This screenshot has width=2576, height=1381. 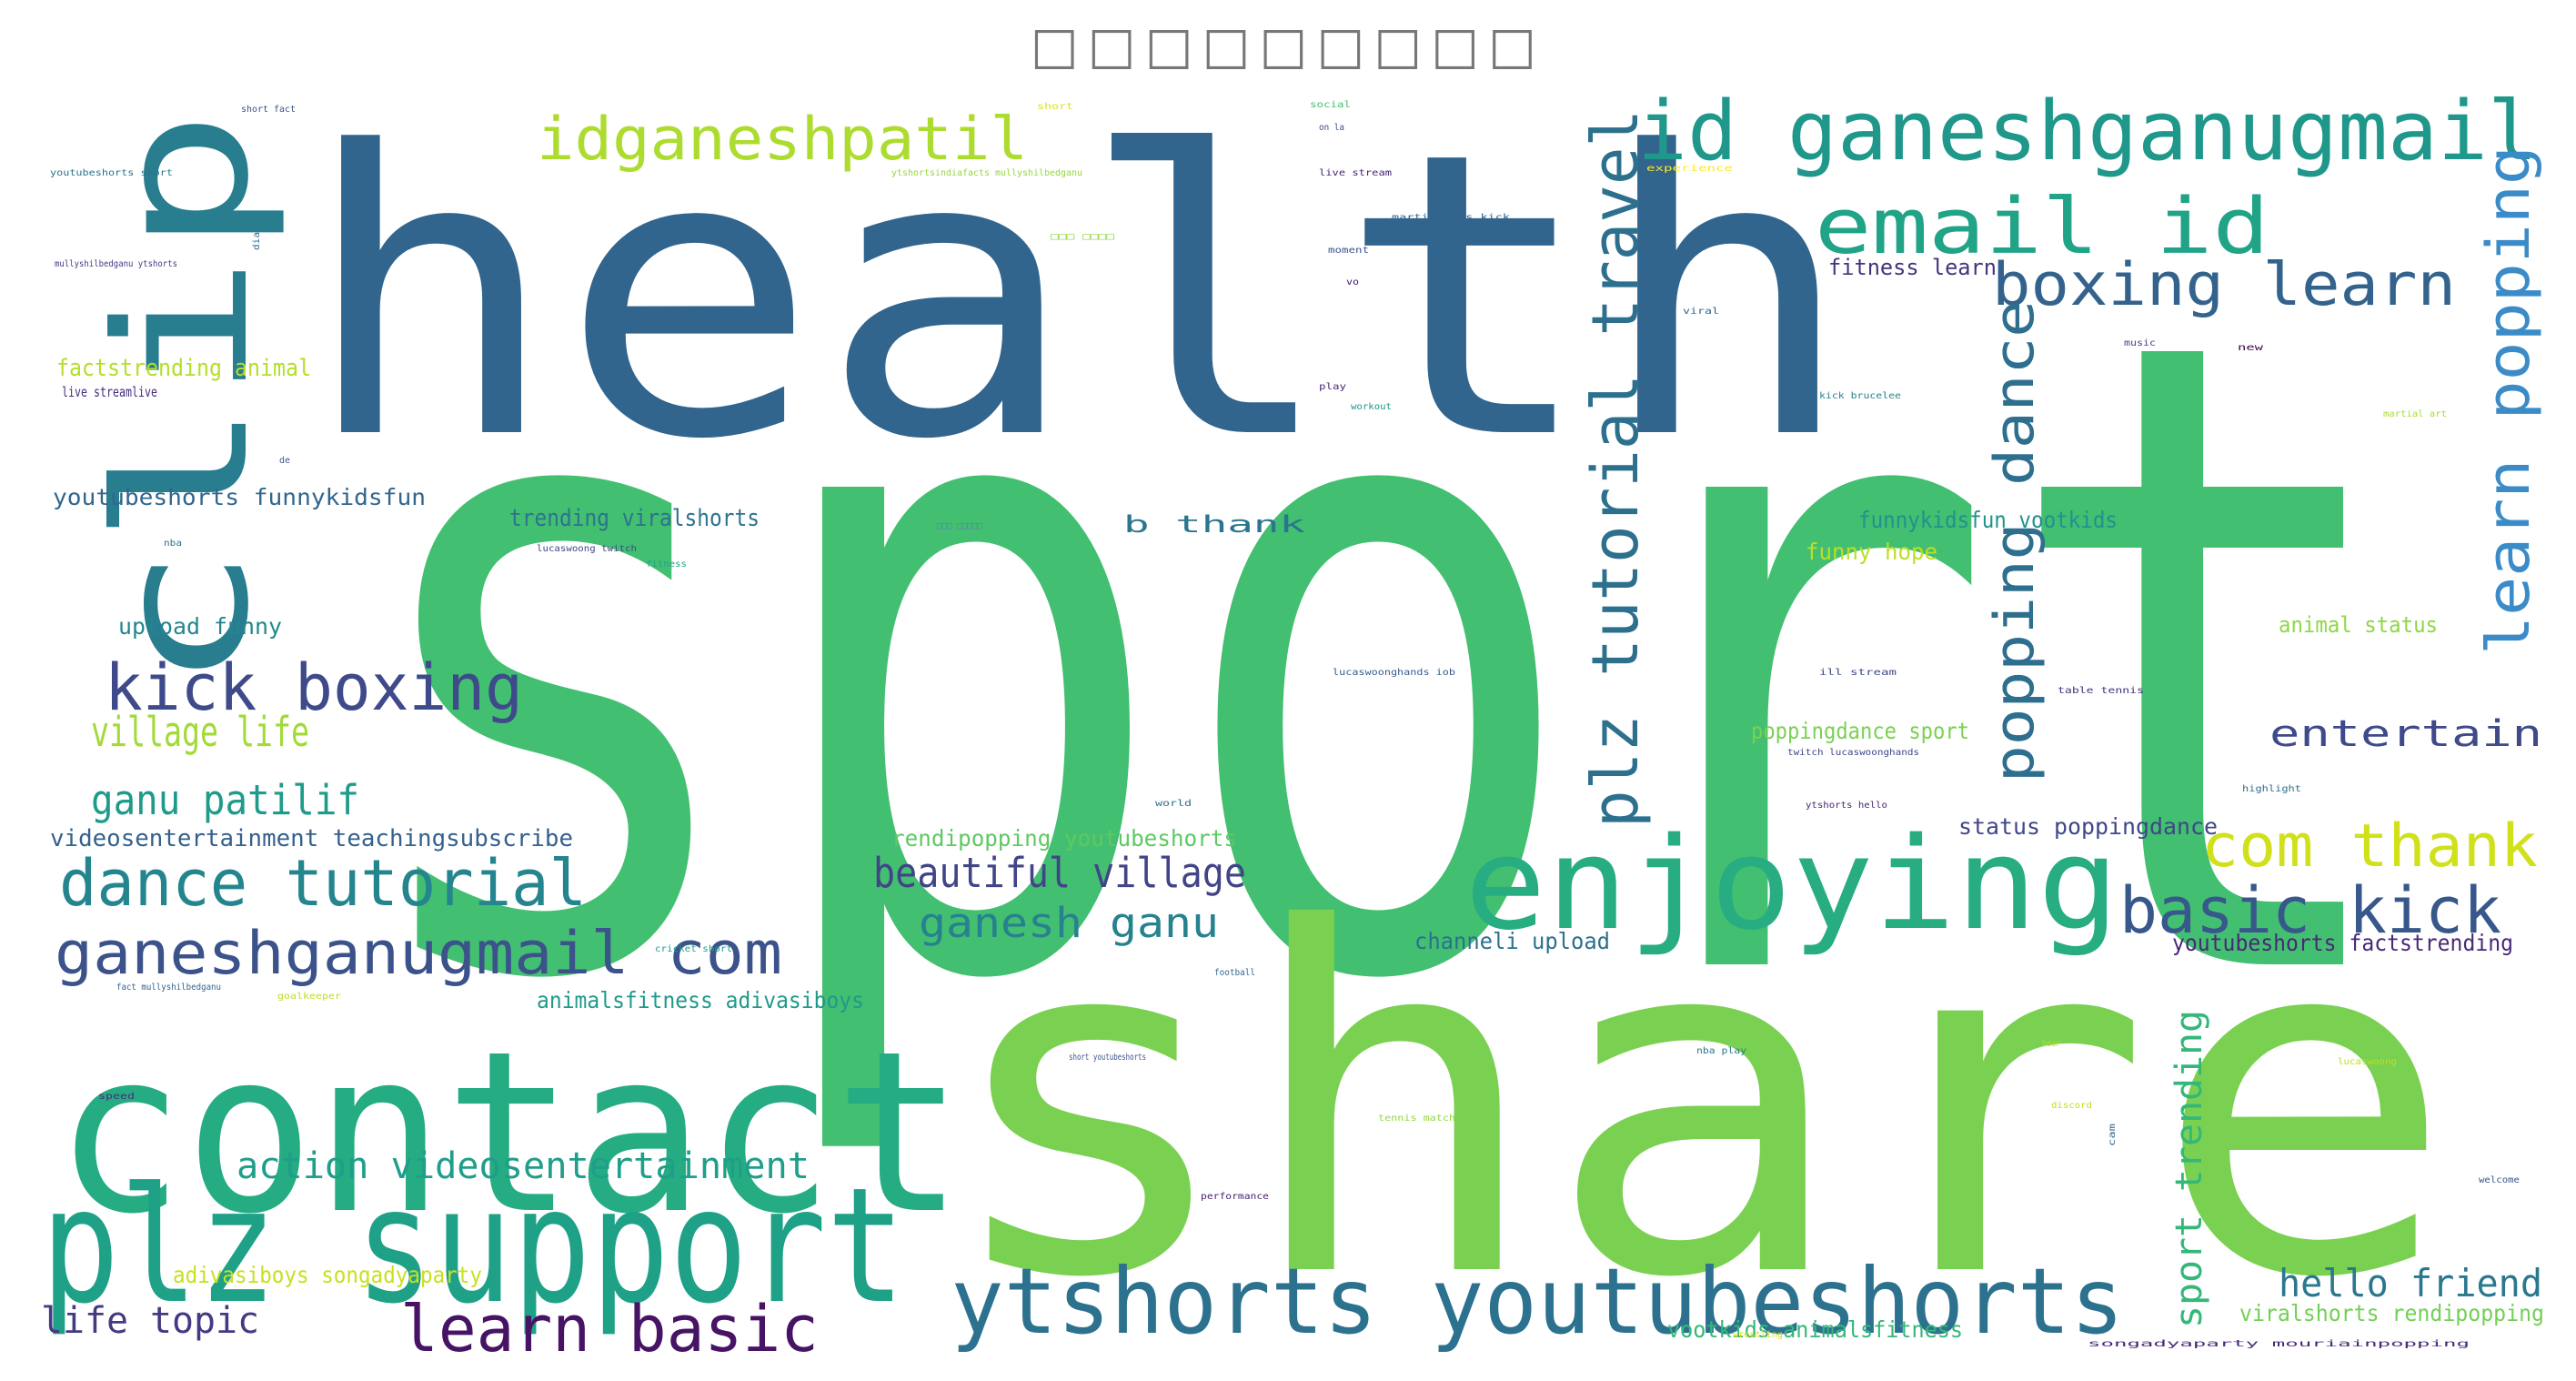 What do you see at coordinates (200, 626) in the screenshot?
I see `word-34: upload funny` at bounding box center [200, 626].